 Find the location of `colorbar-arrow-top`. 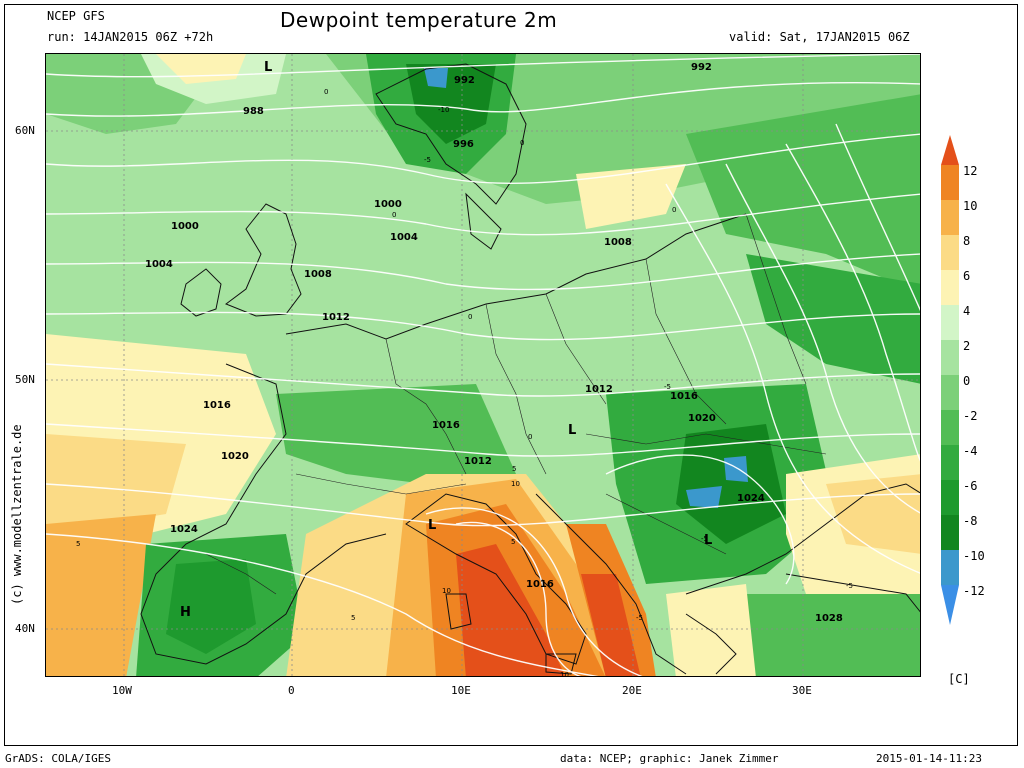

colorbar-arrow-top is located at coordinates (950, 150).